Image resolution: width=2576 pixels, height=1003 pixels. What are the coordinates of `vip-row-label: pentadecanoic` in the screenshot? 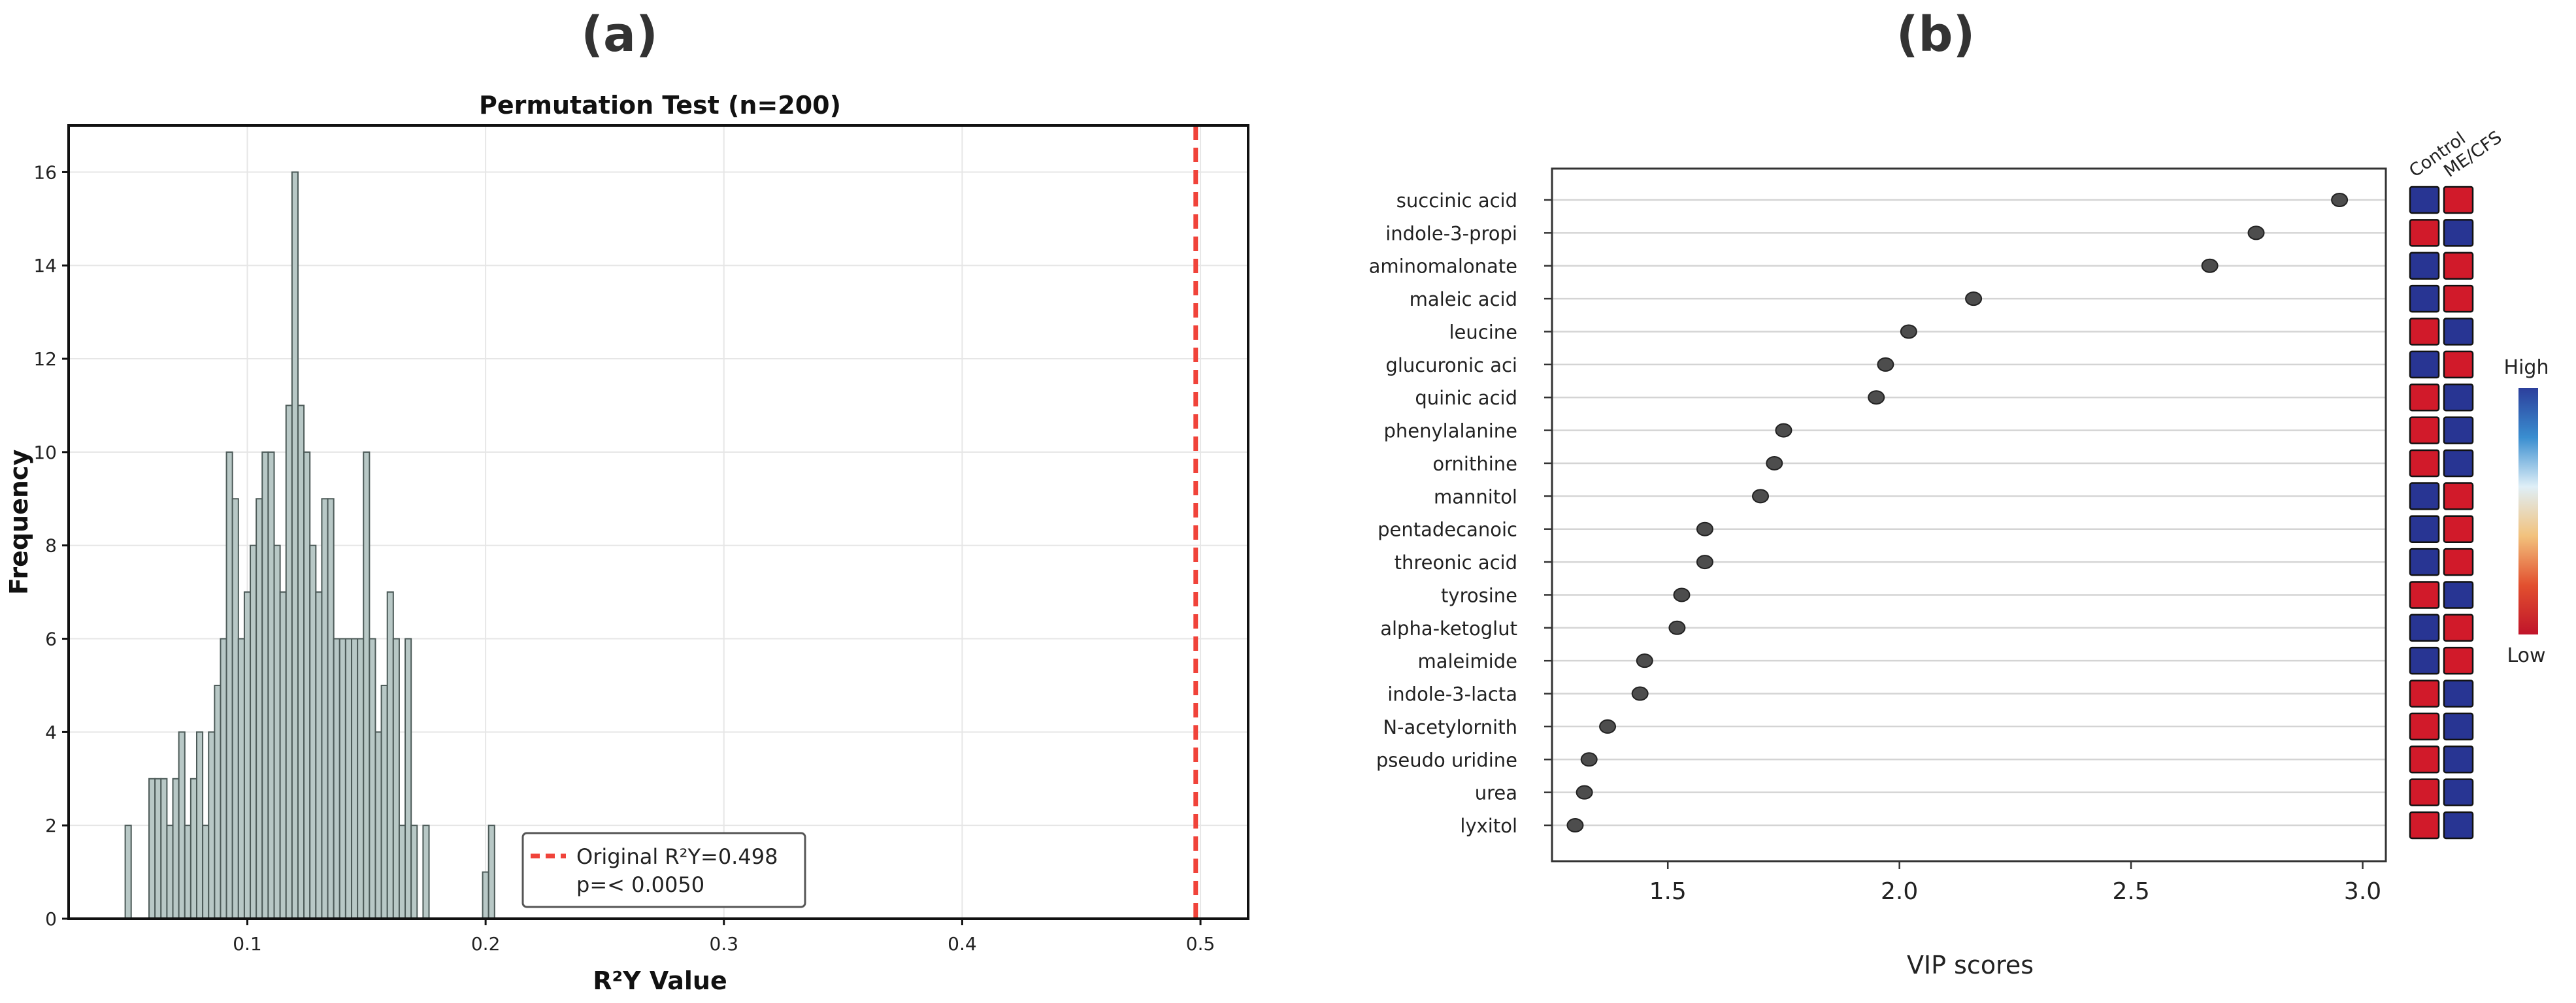 It's located at (1447, 530).